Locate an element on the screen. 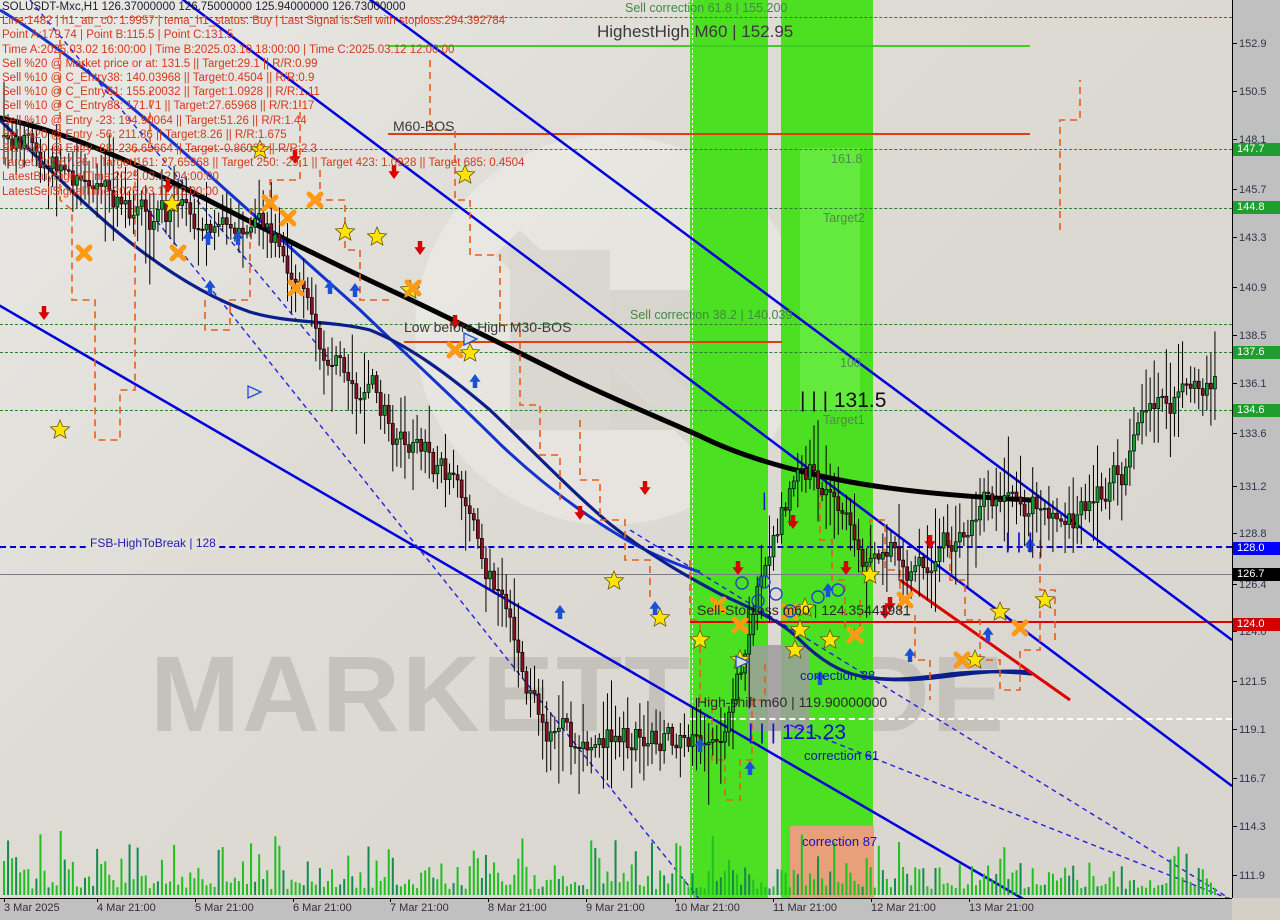 The width and height of the screenshot is (1280, 920). annotation-correction-38: correction 38 is located at coordinates (838, 675).